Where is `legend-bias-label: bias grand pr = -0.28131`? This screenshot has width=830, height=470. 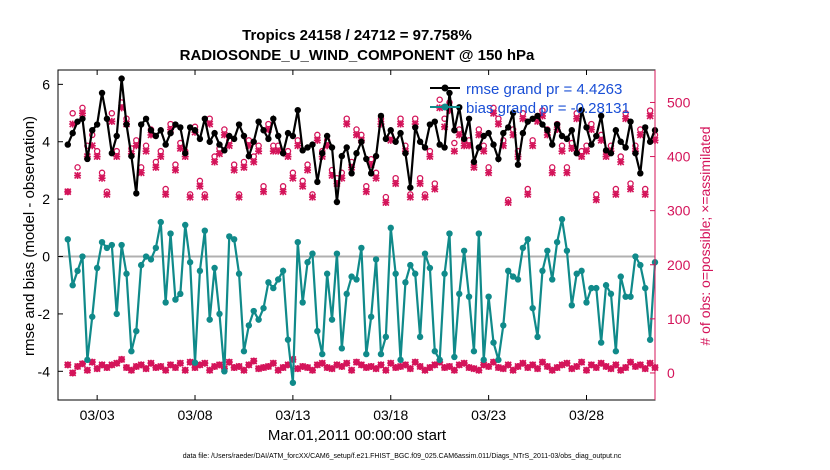
legend-bias-label: bias grand pr = -0.28131 is located at coordinates (548, 108).